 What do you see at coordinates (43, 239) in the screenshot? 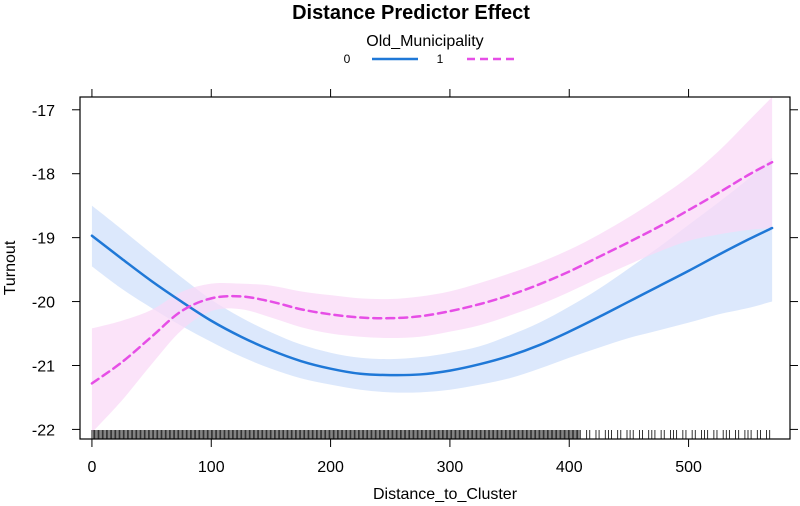
I see `y-tick-label-3: -19` at bounding box center [43, 239].